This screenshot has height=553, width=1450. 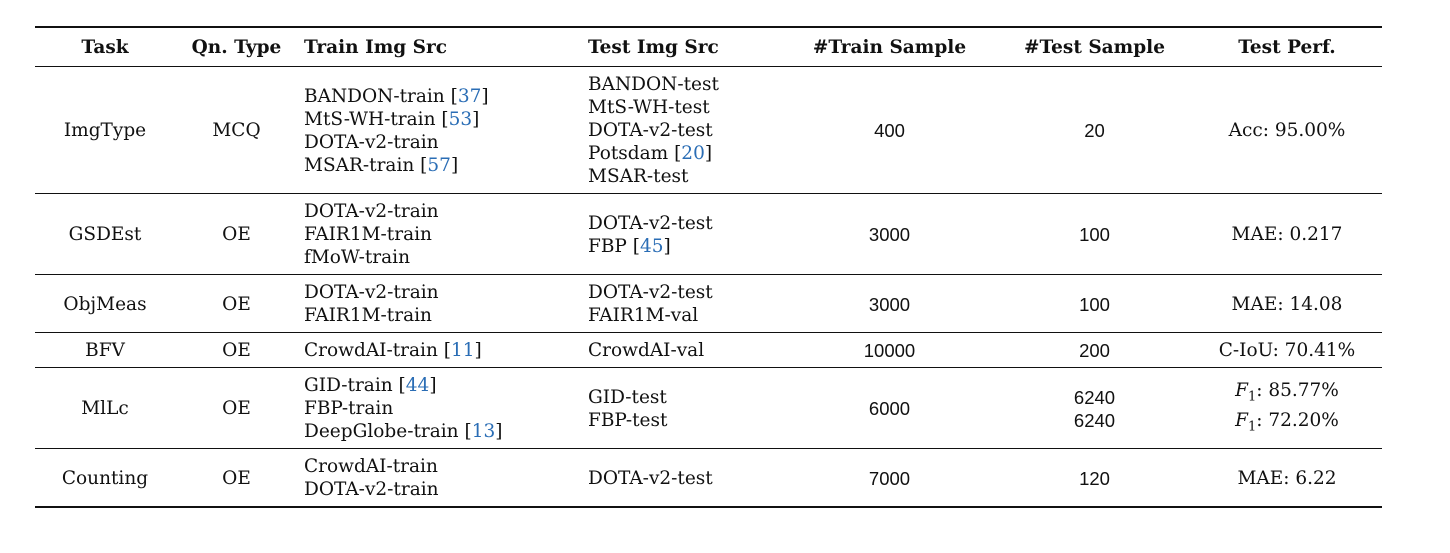 I want to click on perf-value: MAE: 0.217, so click(x=1287, y=234).